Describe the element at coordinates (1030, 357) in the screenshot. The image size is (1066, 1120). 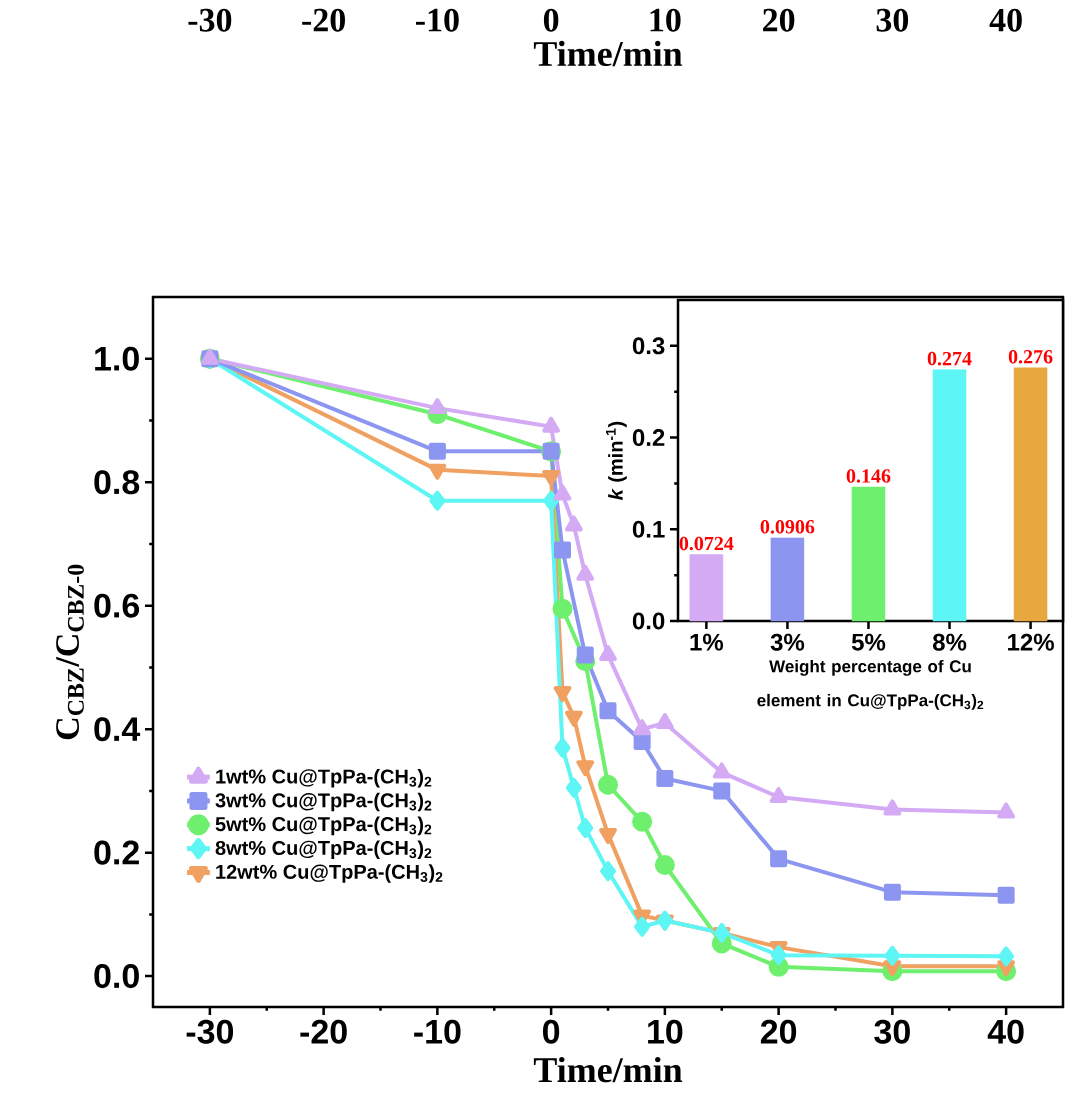
I see `data-label: 0.276` at that location.